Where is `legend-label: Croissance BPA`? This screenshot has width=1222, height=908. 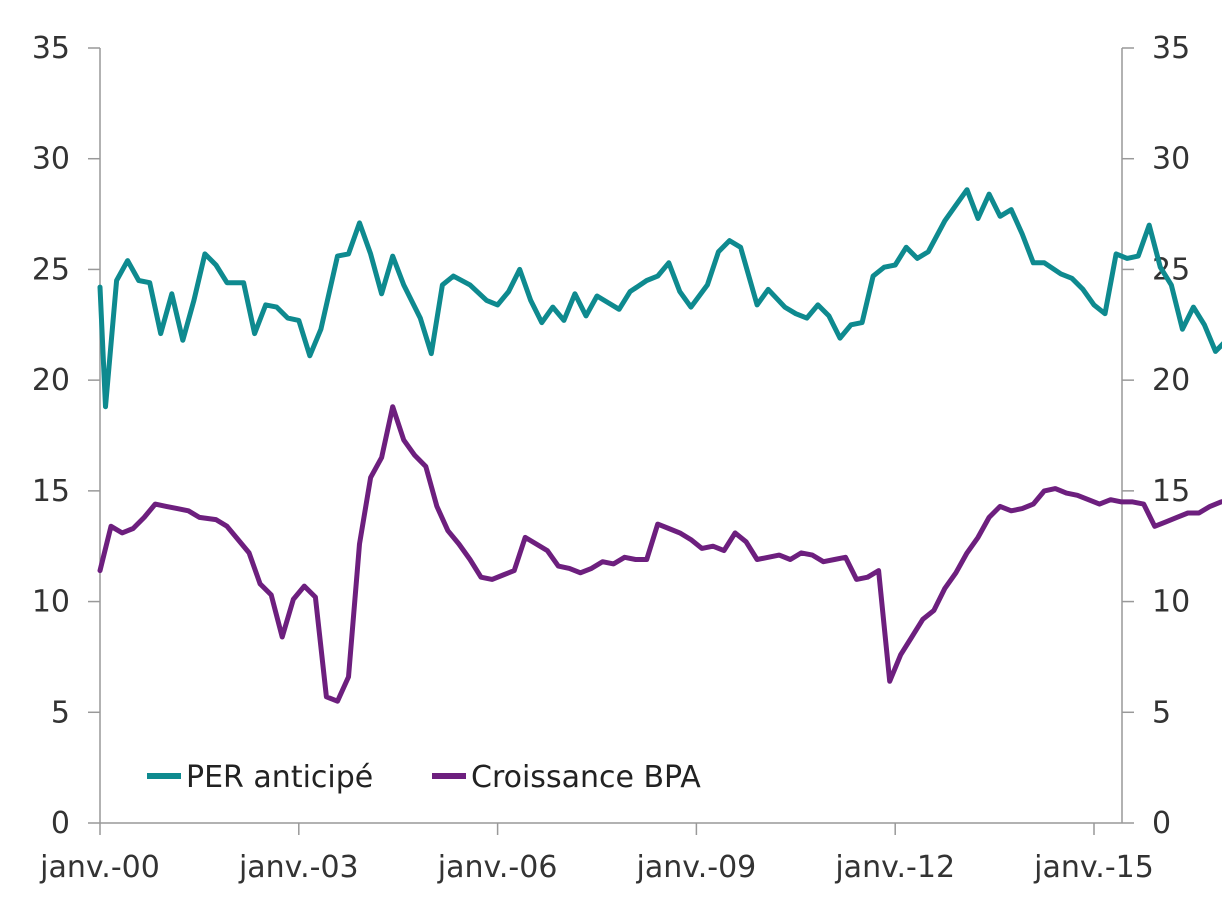 legend-label: Croissance BPA is located at coordinates (586, 777).